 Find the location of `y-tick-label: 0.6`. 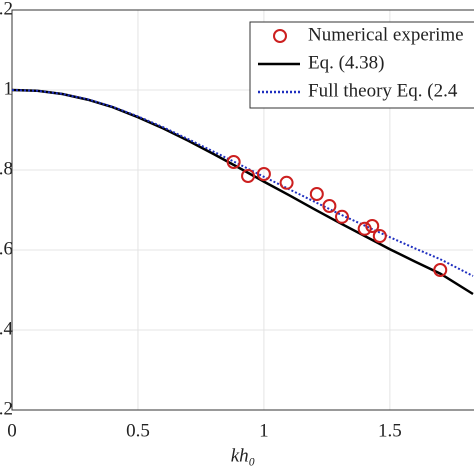

y-tick-label: 0.6 is located at coordinates (6, 248).